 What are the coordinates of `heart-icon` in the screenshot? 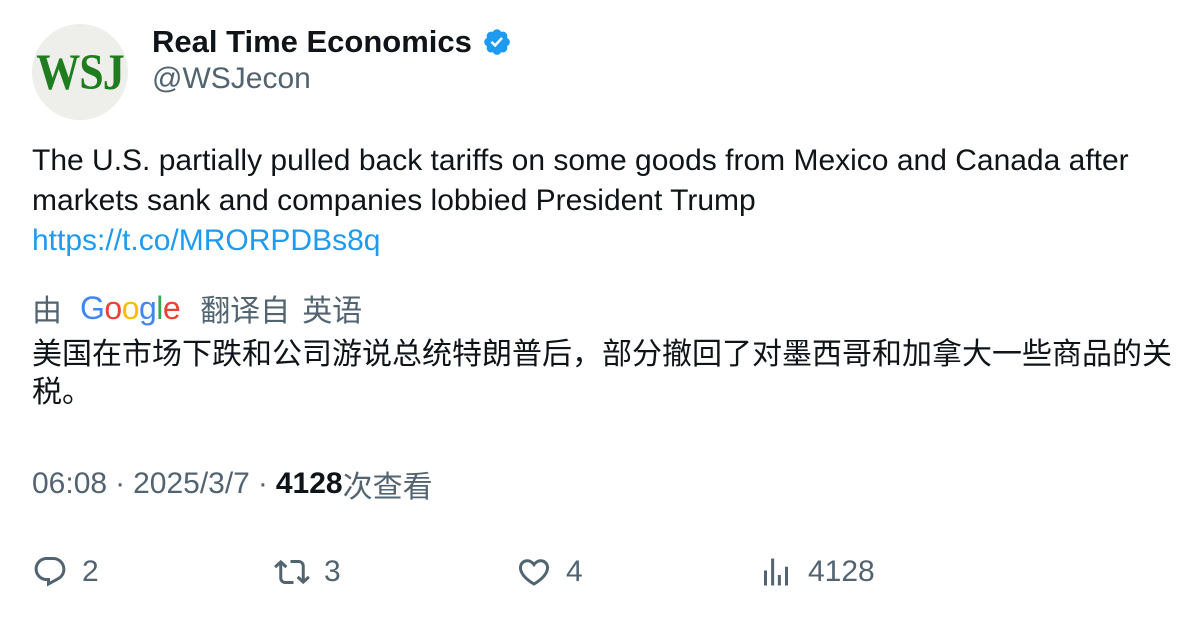 It's located at (534, 572).